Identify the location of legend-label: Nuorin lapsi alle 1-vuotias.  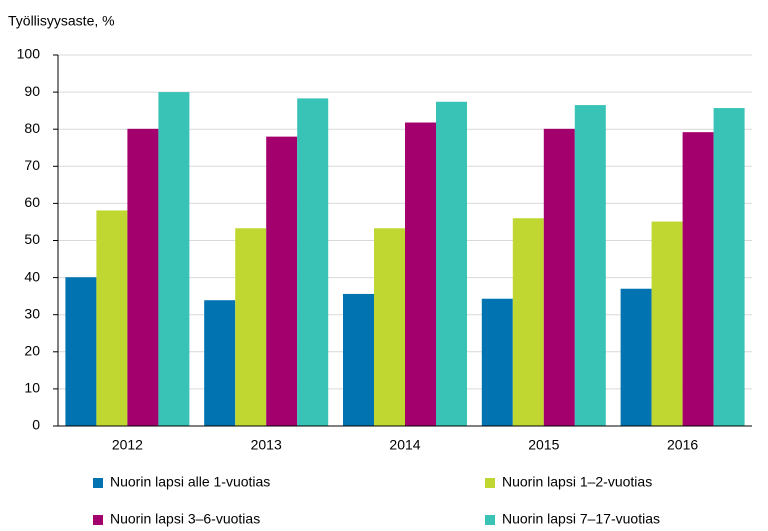
(190, 482).